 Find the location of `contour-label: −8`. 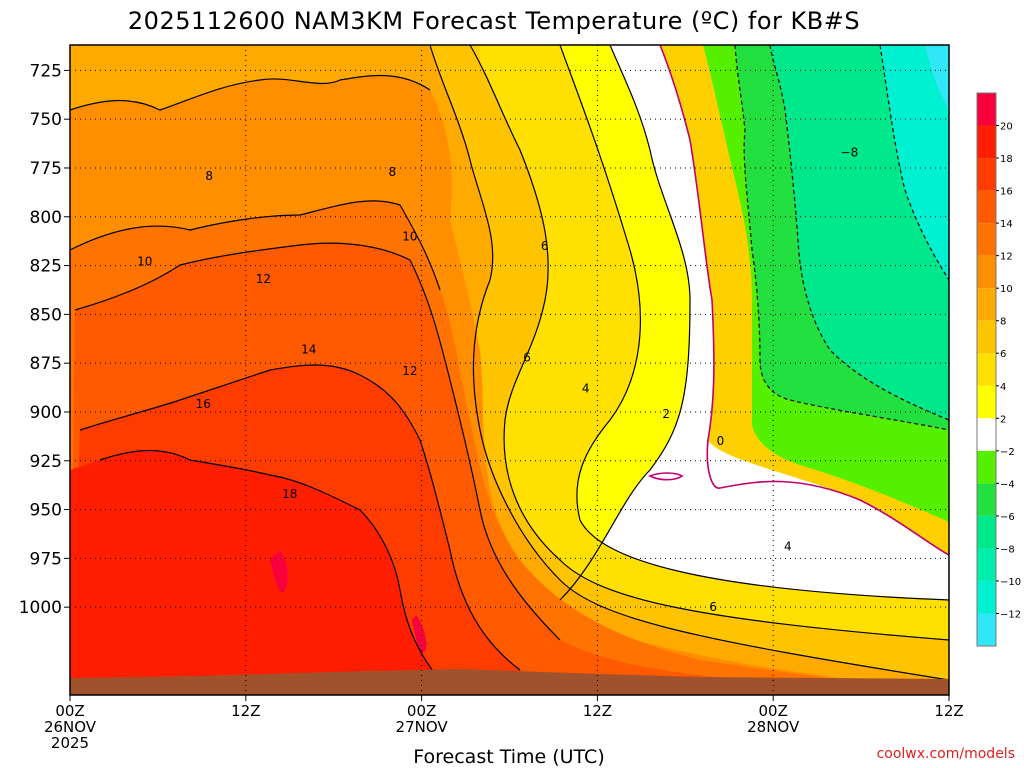

contour-label: −8 is located at coordinates (850, 152).